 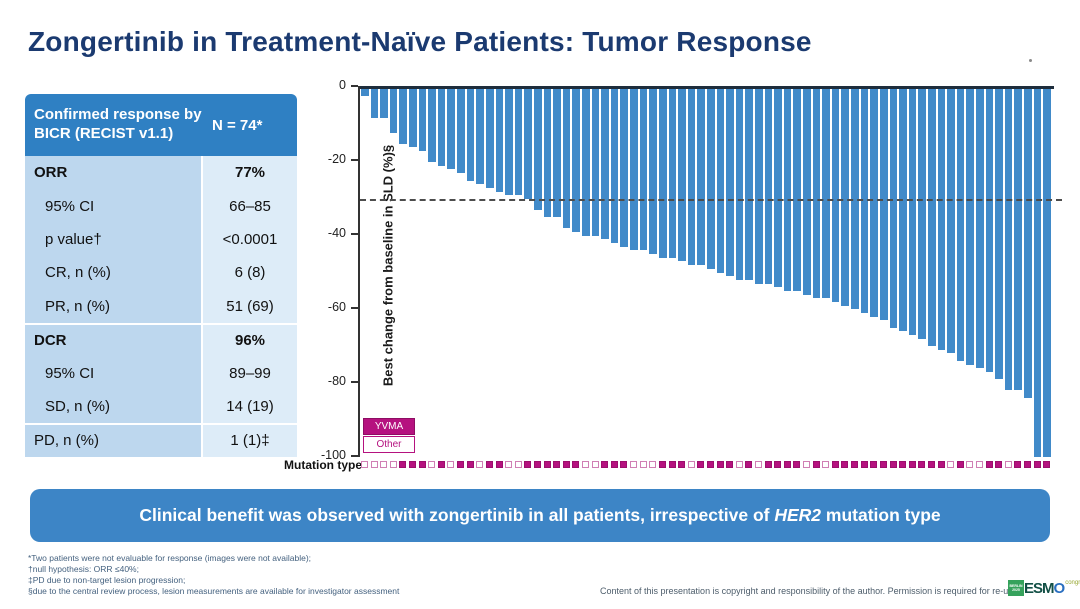 I want to click on y-tick-label: -80, so click(x=336, y=381).